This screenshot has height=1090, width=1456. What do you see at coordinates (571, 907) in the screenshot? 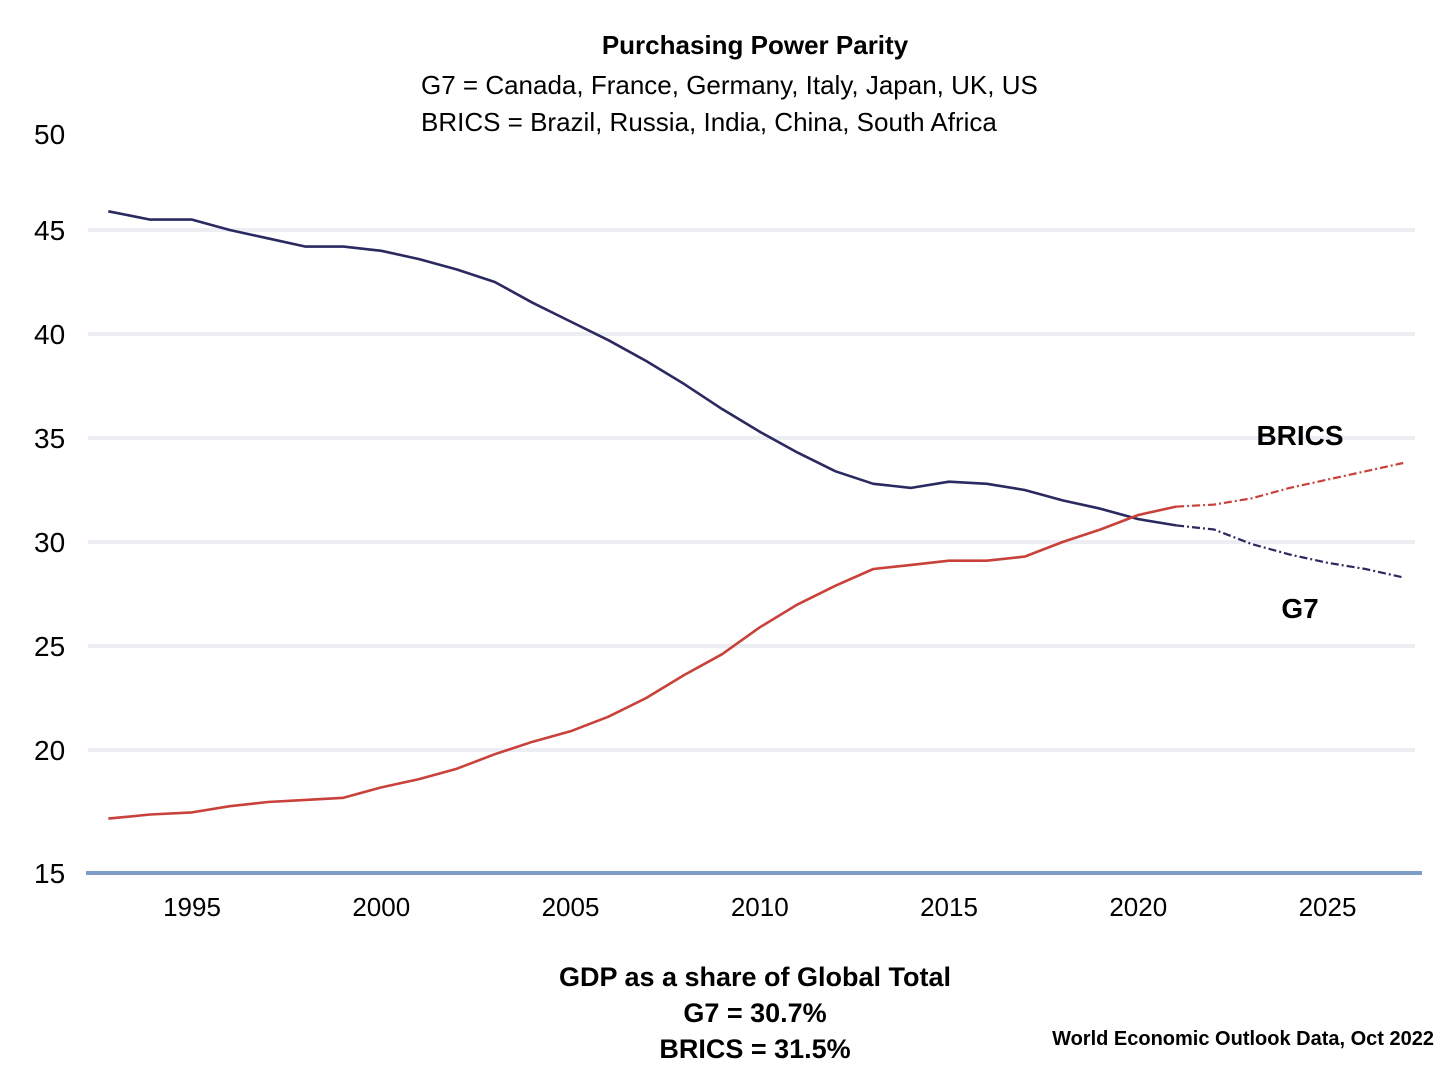
I see `x-tick-label: 2005` at bounding box center [571, 907].